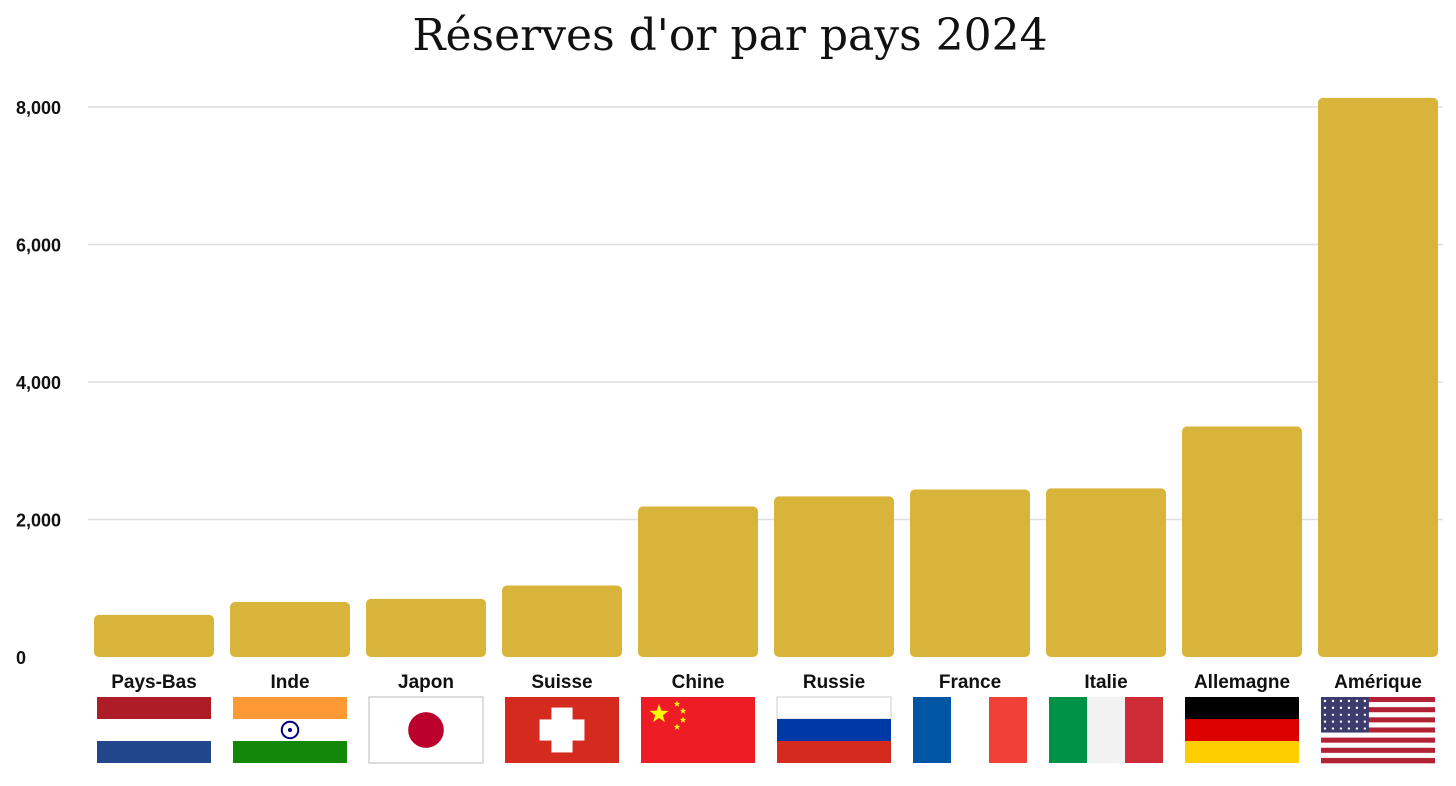  What do you see at coordinates (698, 581) in the screenshot?
I see `bar-chine` at bounding box center [698, 581].